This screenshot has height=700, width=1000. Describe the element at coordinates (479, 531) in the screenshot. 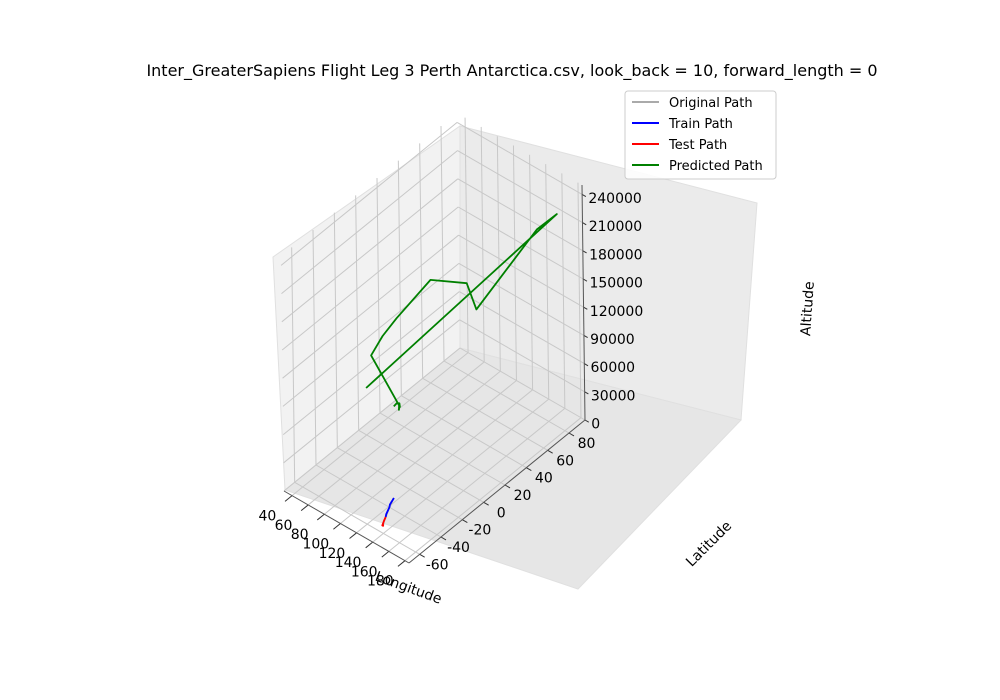

I see `y-tick-label-2: -20` at that location.